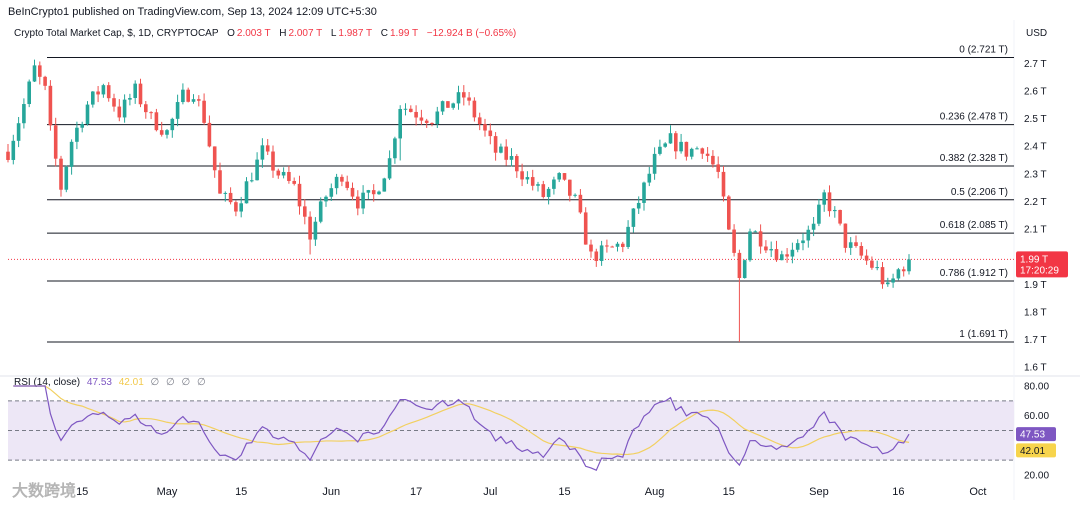  I want to click on current-price-tag, so click(1042, 264).